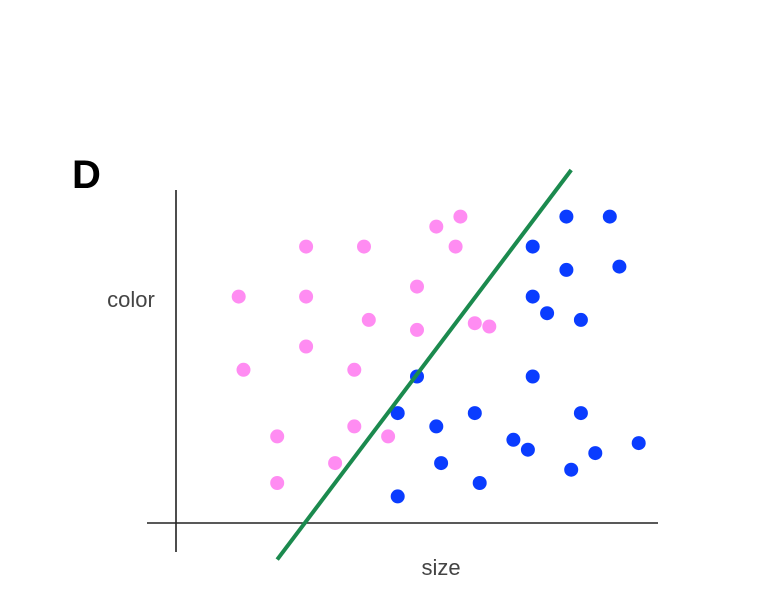 This screenshot has height=614, width=783. I want to click on panel-label: D, so click(86, 175).